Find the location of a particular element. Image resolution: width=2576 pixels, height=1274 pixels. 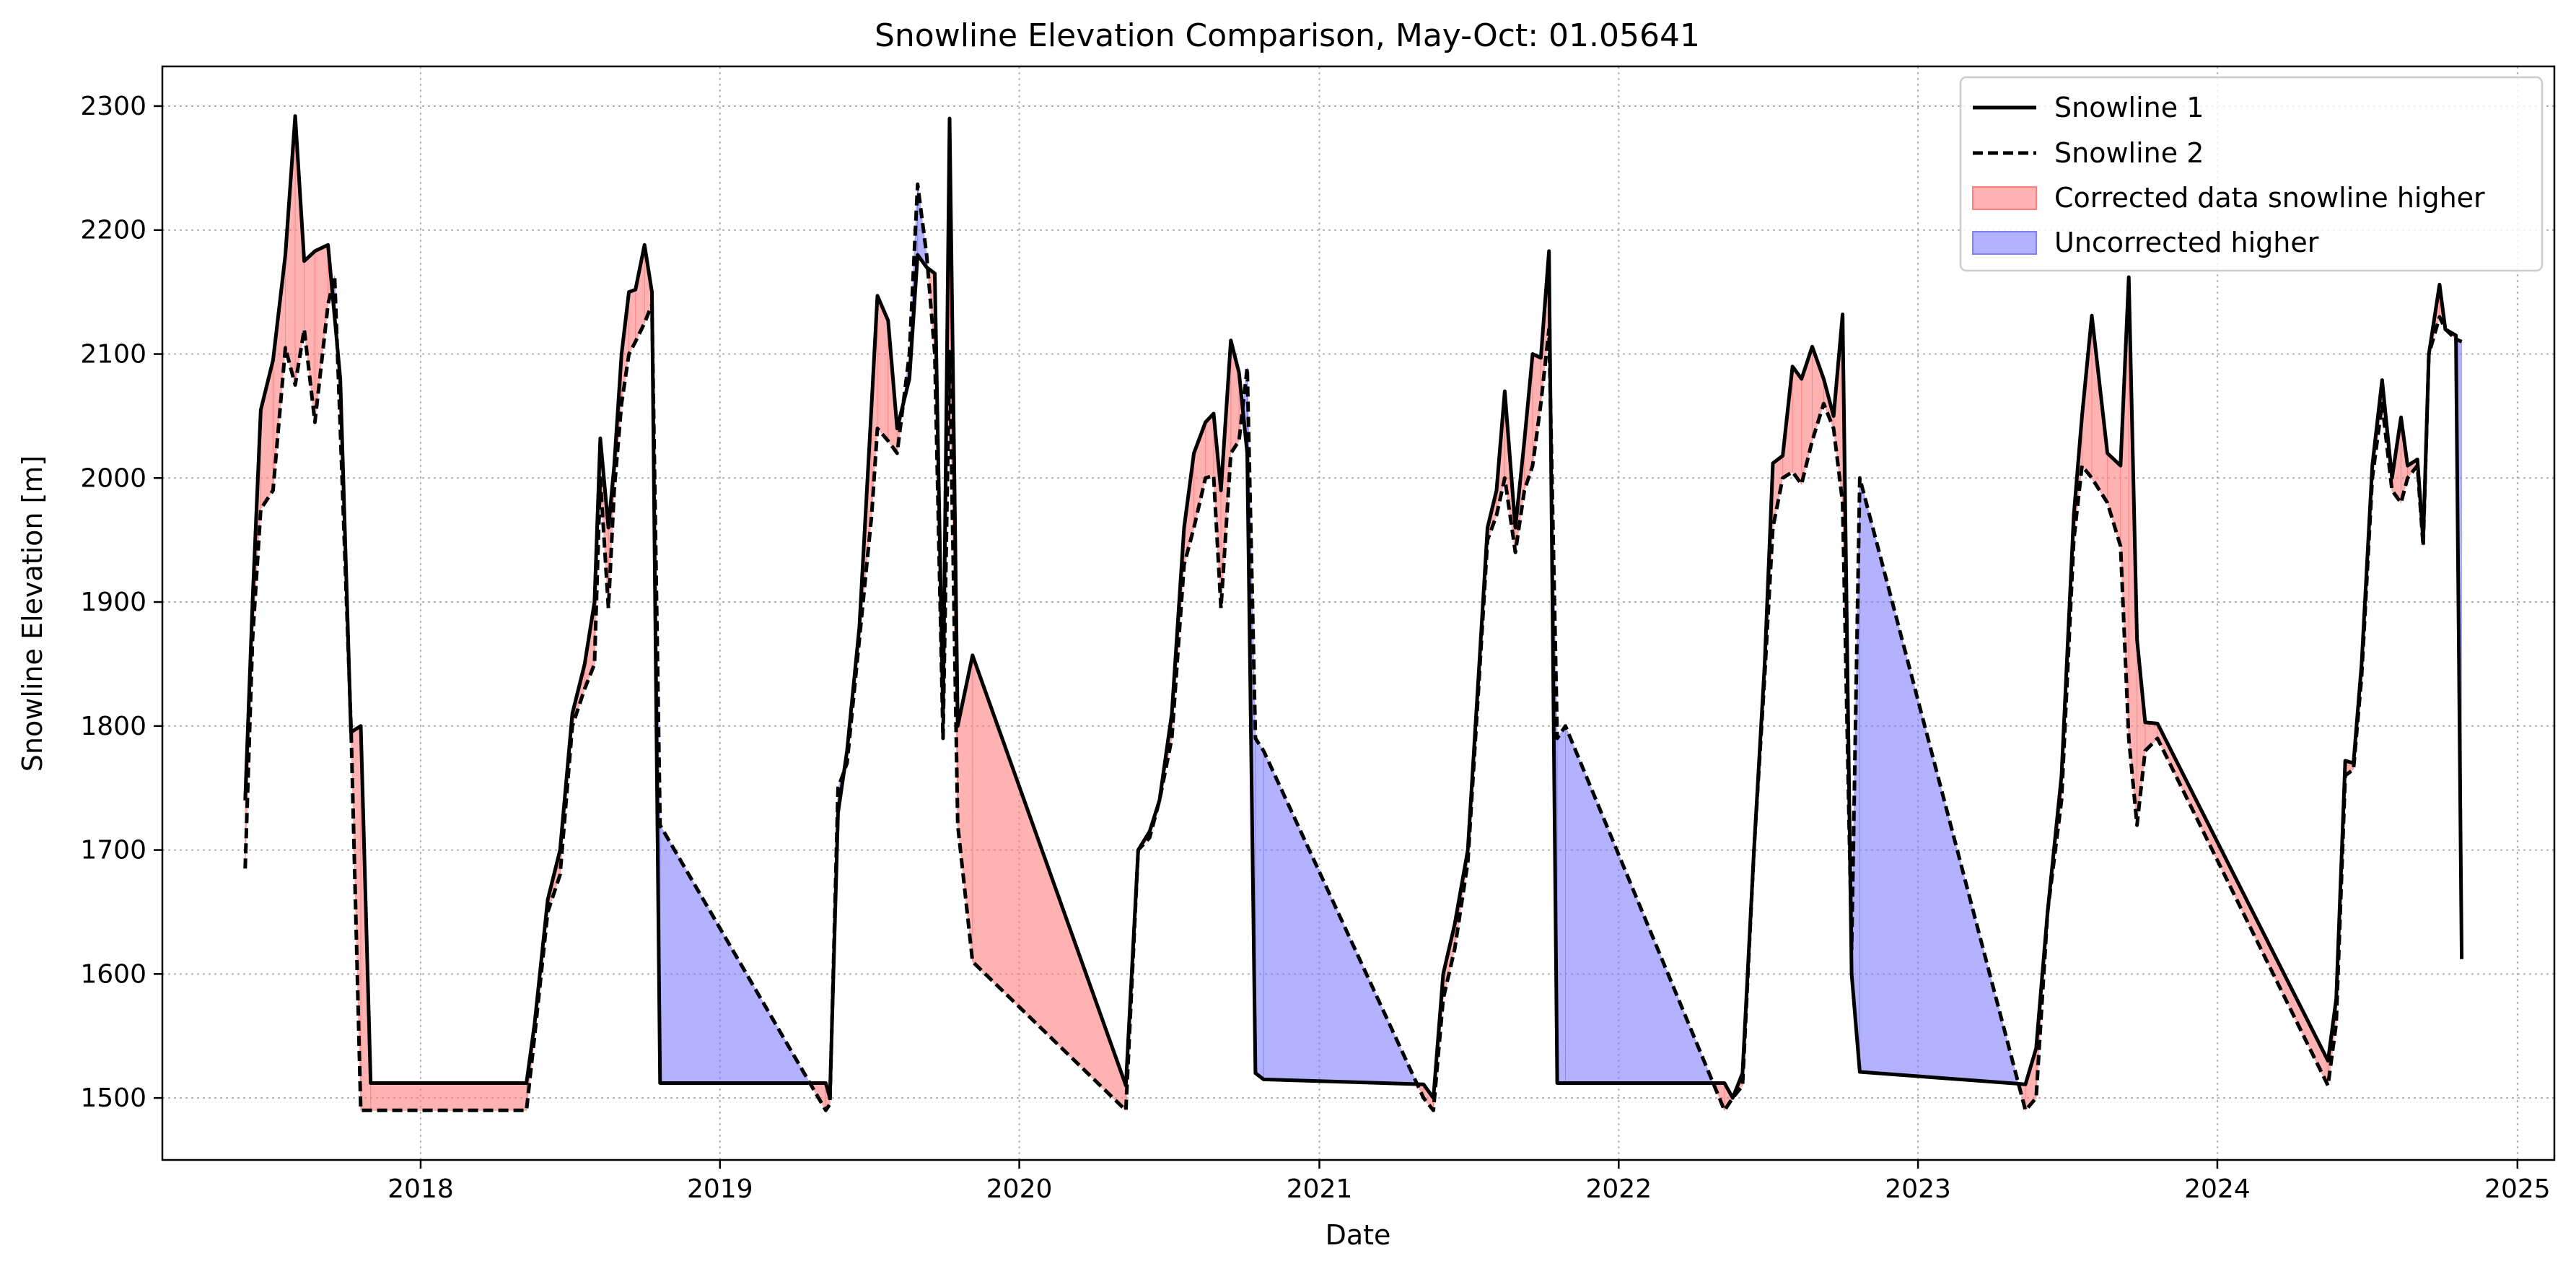

x-tick-label: 2021 is located at coordinates (1320, 1189).